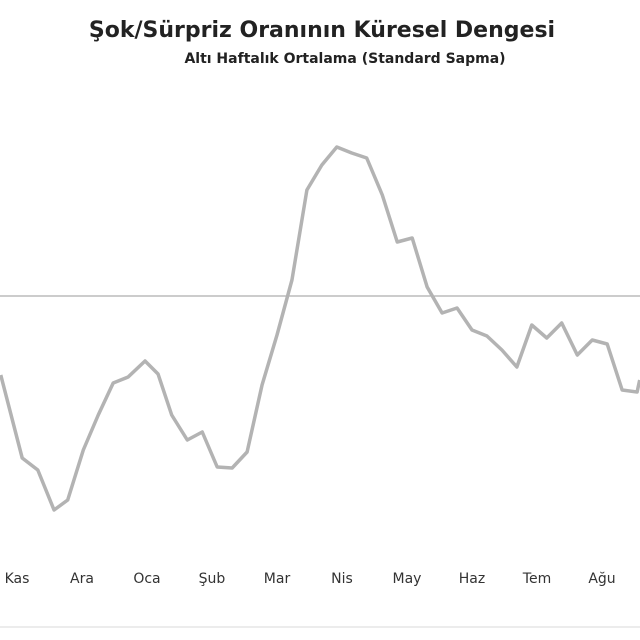  What do you see at coordinates (342, 579) in the screenshot?
I see `x-tick-label: Nis` at bounding box center [342, 579].